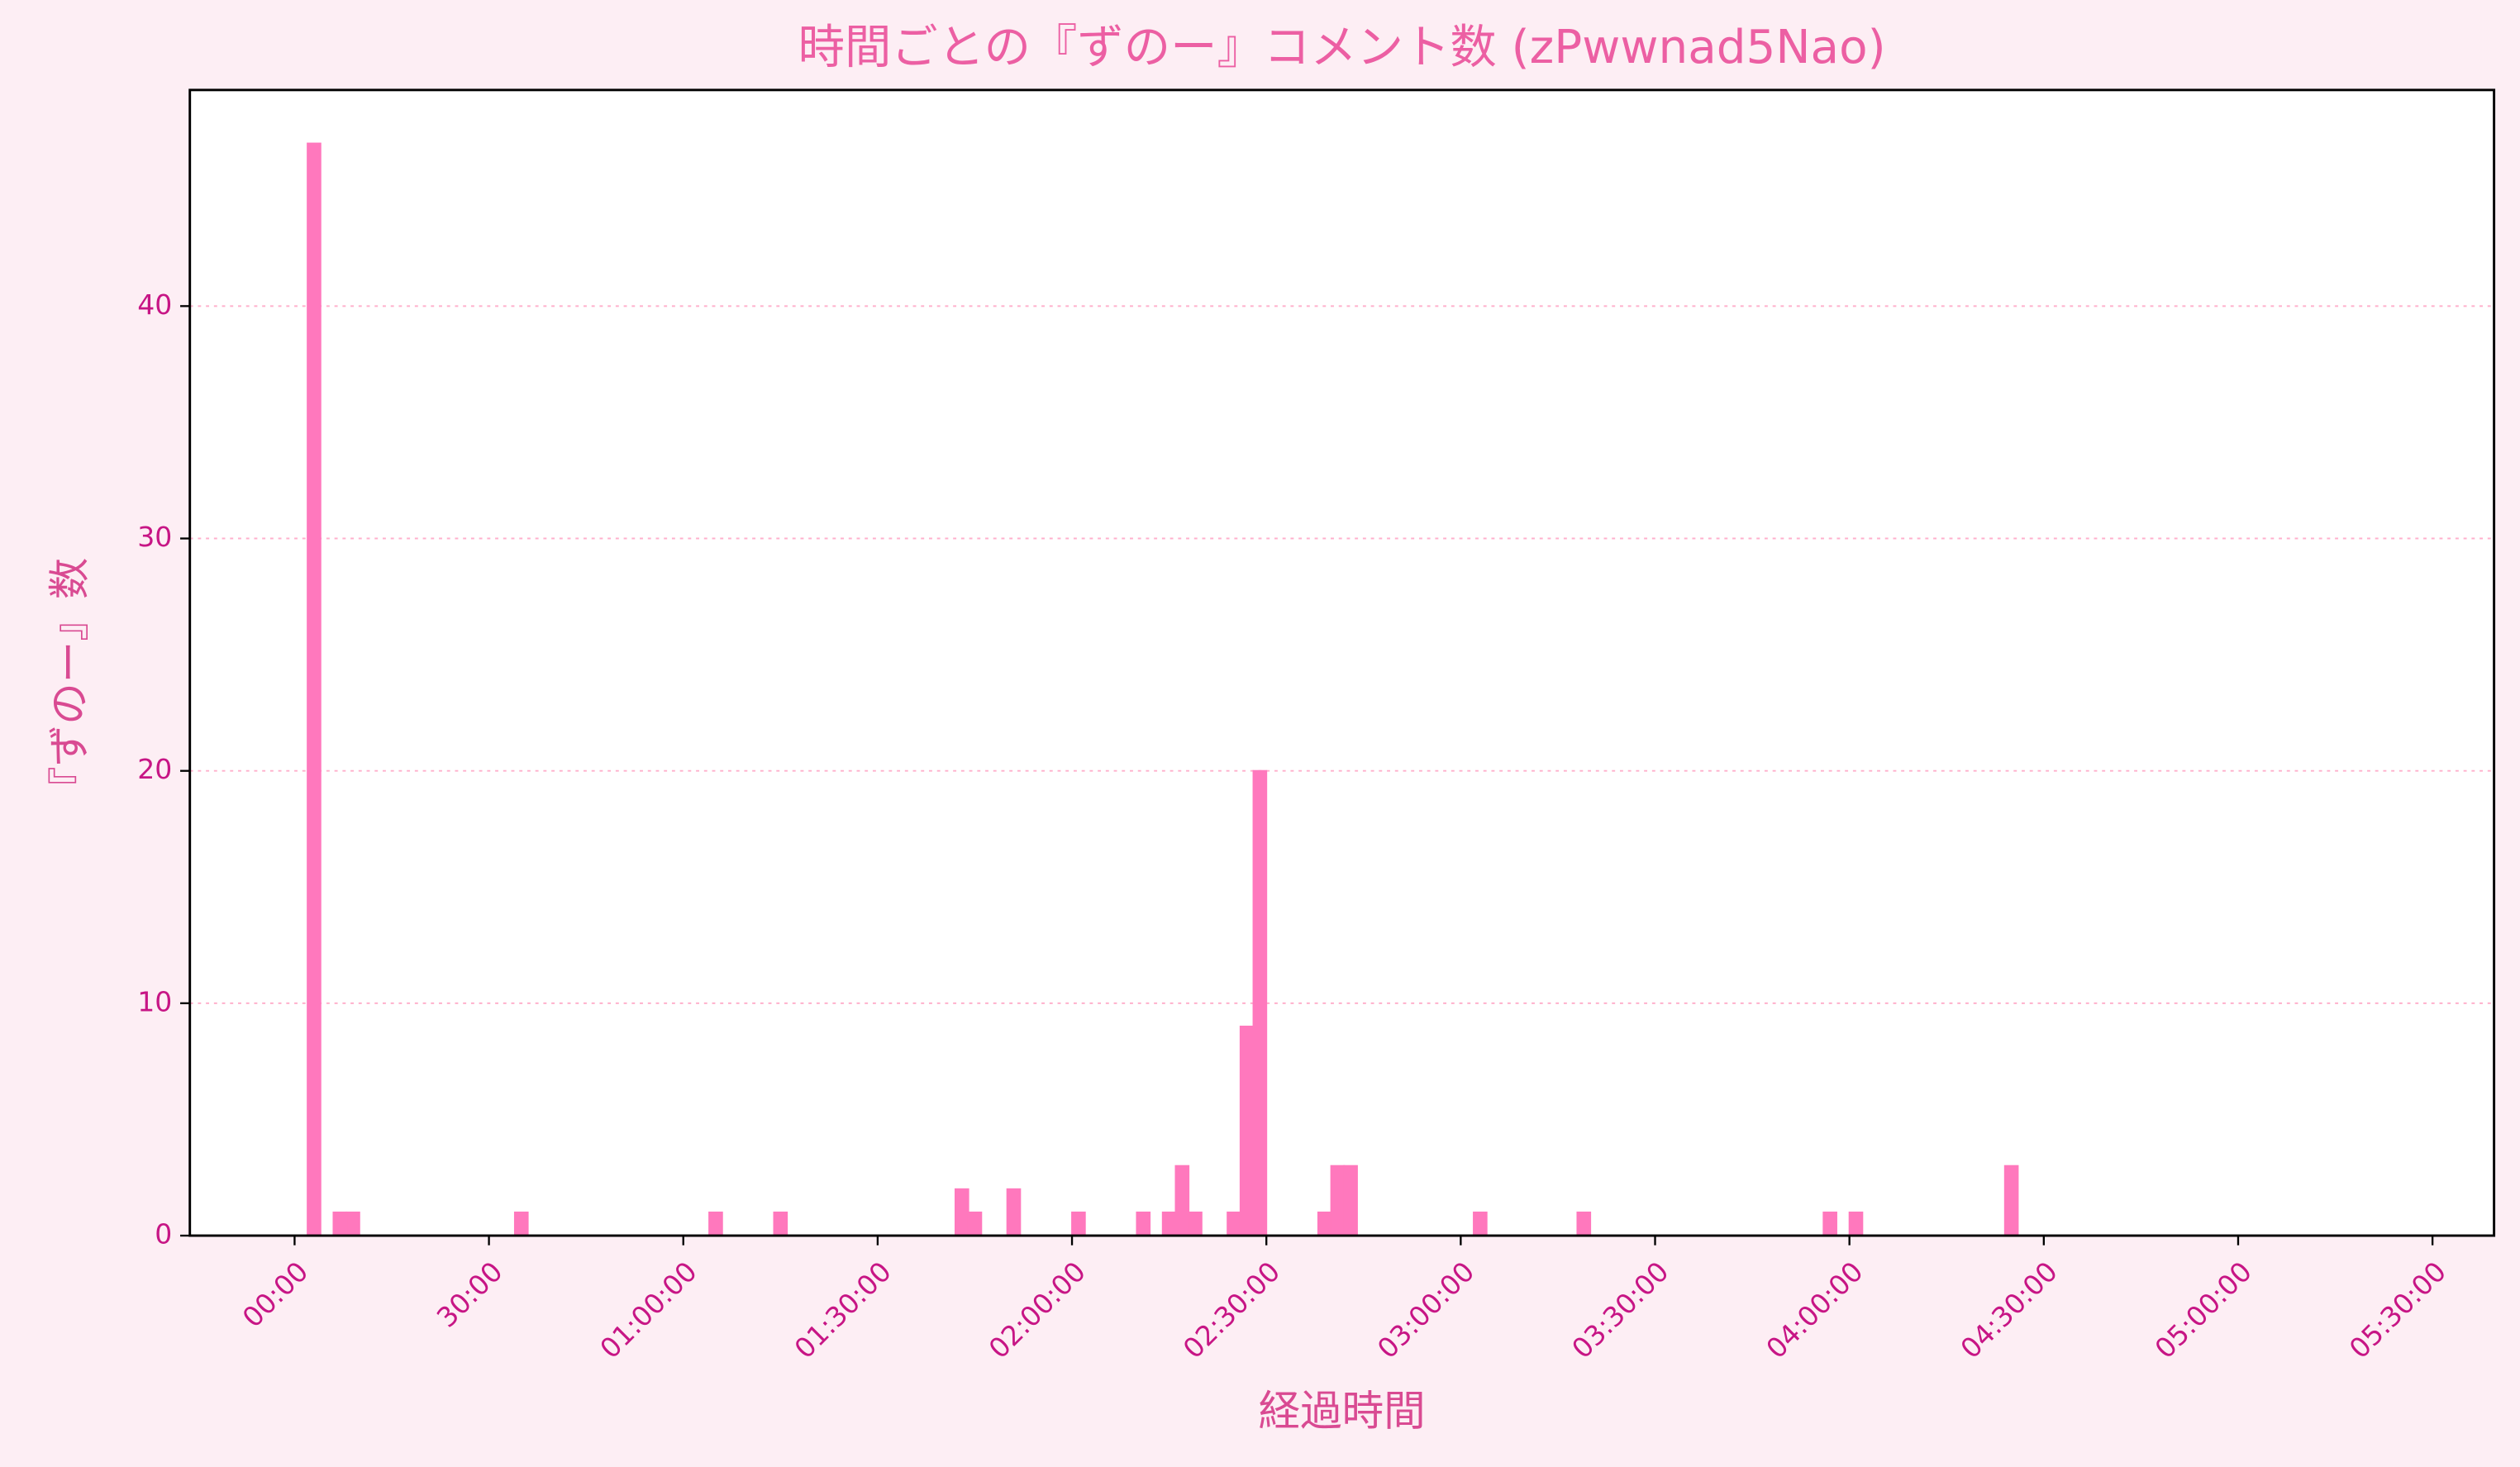 This screenshot has width=2520, height=1467. I want to click on x-axis-label: 経過時間, so click(1342, 1410).